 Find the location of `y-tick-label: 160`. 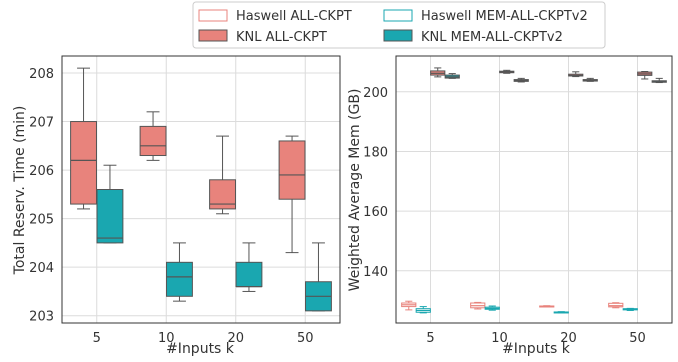

y-tick-label: 160 is located at coordinates (375, 212).